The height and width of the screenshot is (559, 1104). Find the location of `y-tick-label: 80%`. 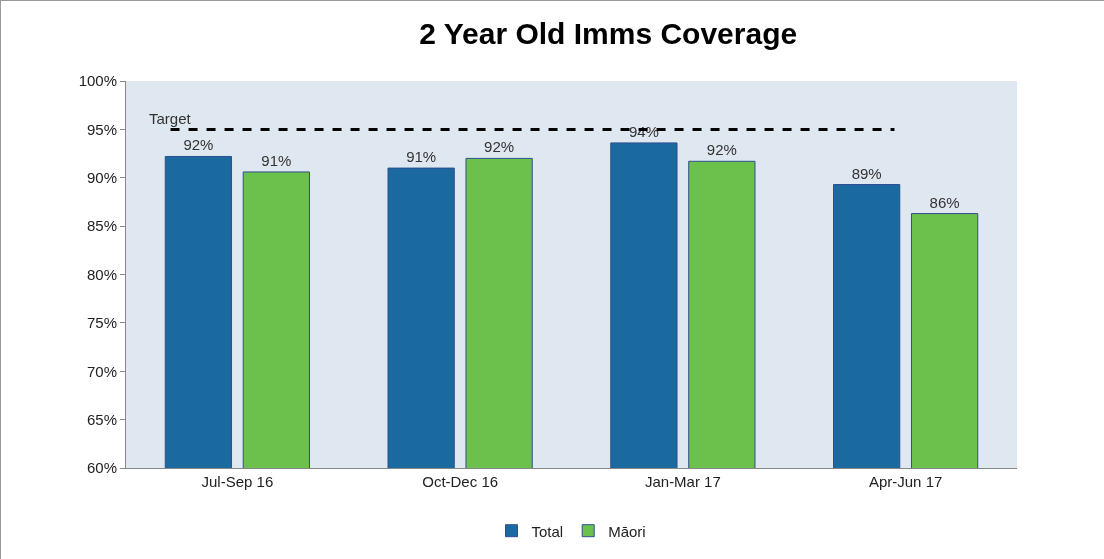

y-tick-label: 80% is located at coordinates (101, 274).